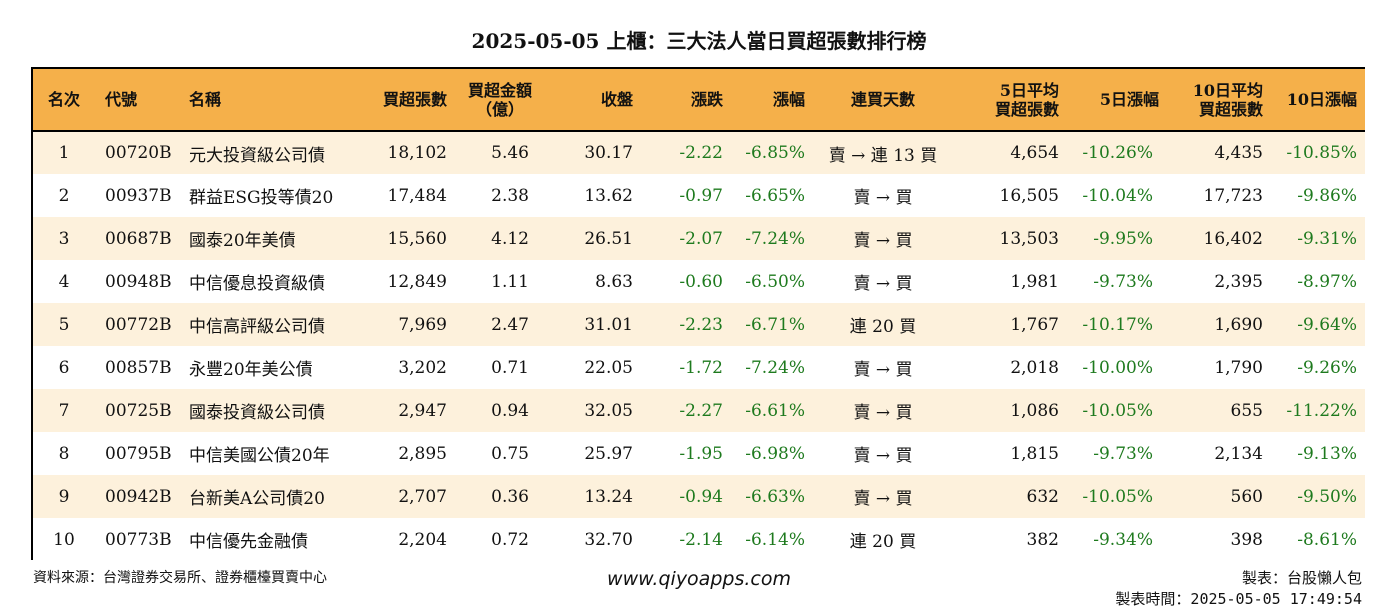 The width and height of the screenshot is (1398, 612). What do you see at coordinates (1327, 195) in the screenshot?
I see `cell-pct10: -9.86%` at bounding box center [1327, 195].